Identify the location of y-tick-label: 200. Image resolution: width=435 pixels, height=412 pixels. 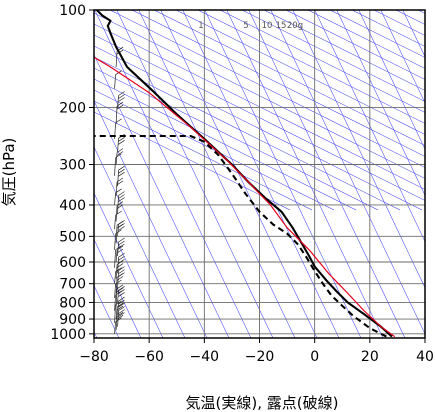
(72, 108).